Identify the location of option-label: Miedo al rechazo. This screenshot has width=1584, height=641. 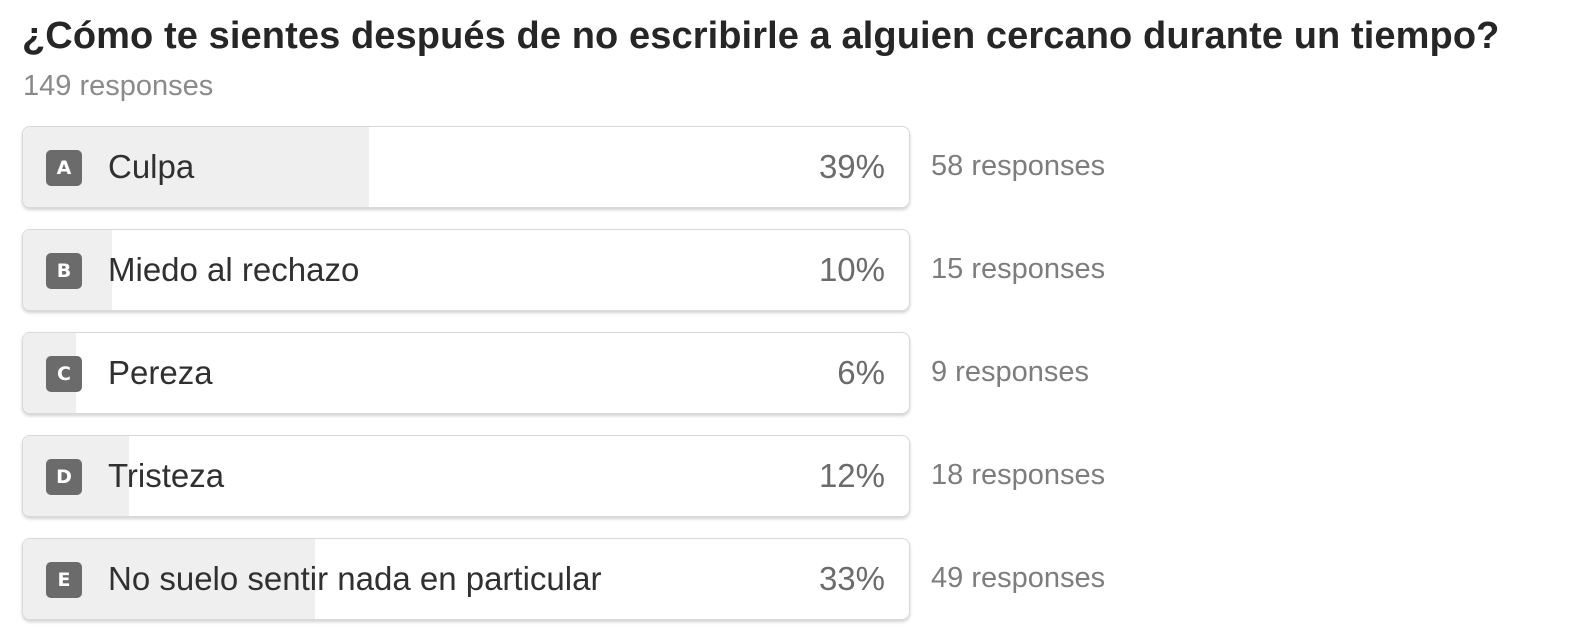
(234, 269).